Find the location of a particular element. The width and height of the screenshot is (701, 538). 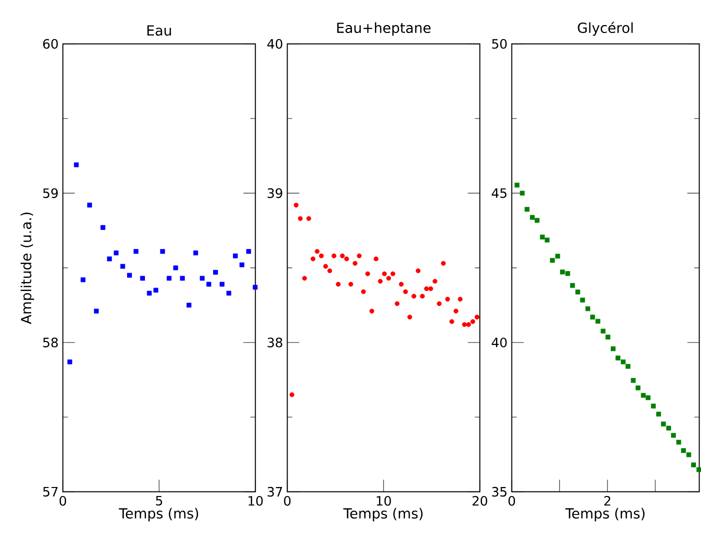

x-tick-label: 20 is located at coordinates (480, 501).